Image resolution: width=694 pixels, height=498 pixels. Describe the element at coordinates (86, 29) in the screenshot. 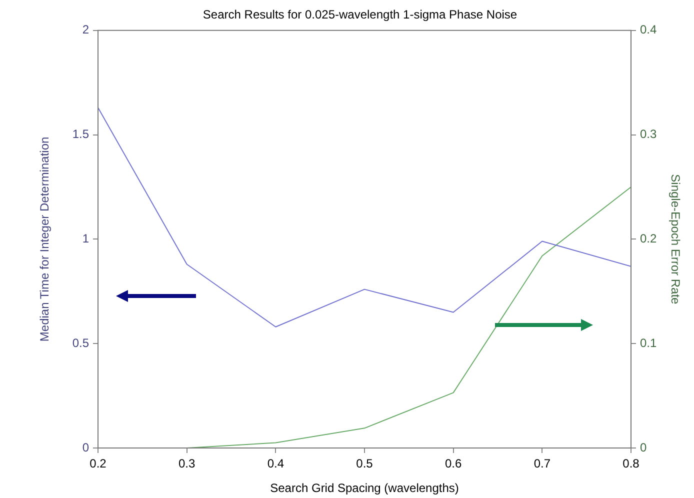

I see `y-tick-label: 2` at that location.